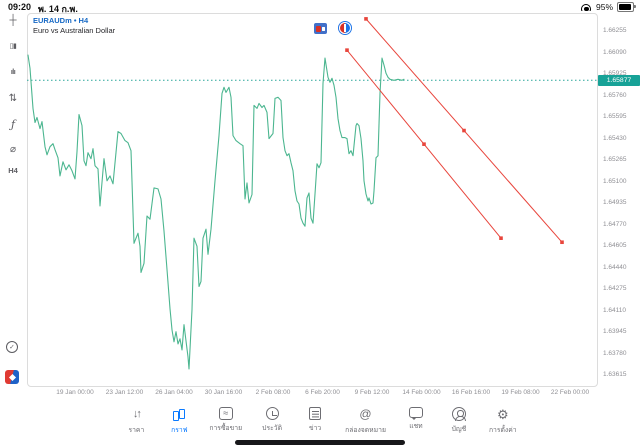  I want to click on price-axis-label: 1.64935, so click(615, 202).